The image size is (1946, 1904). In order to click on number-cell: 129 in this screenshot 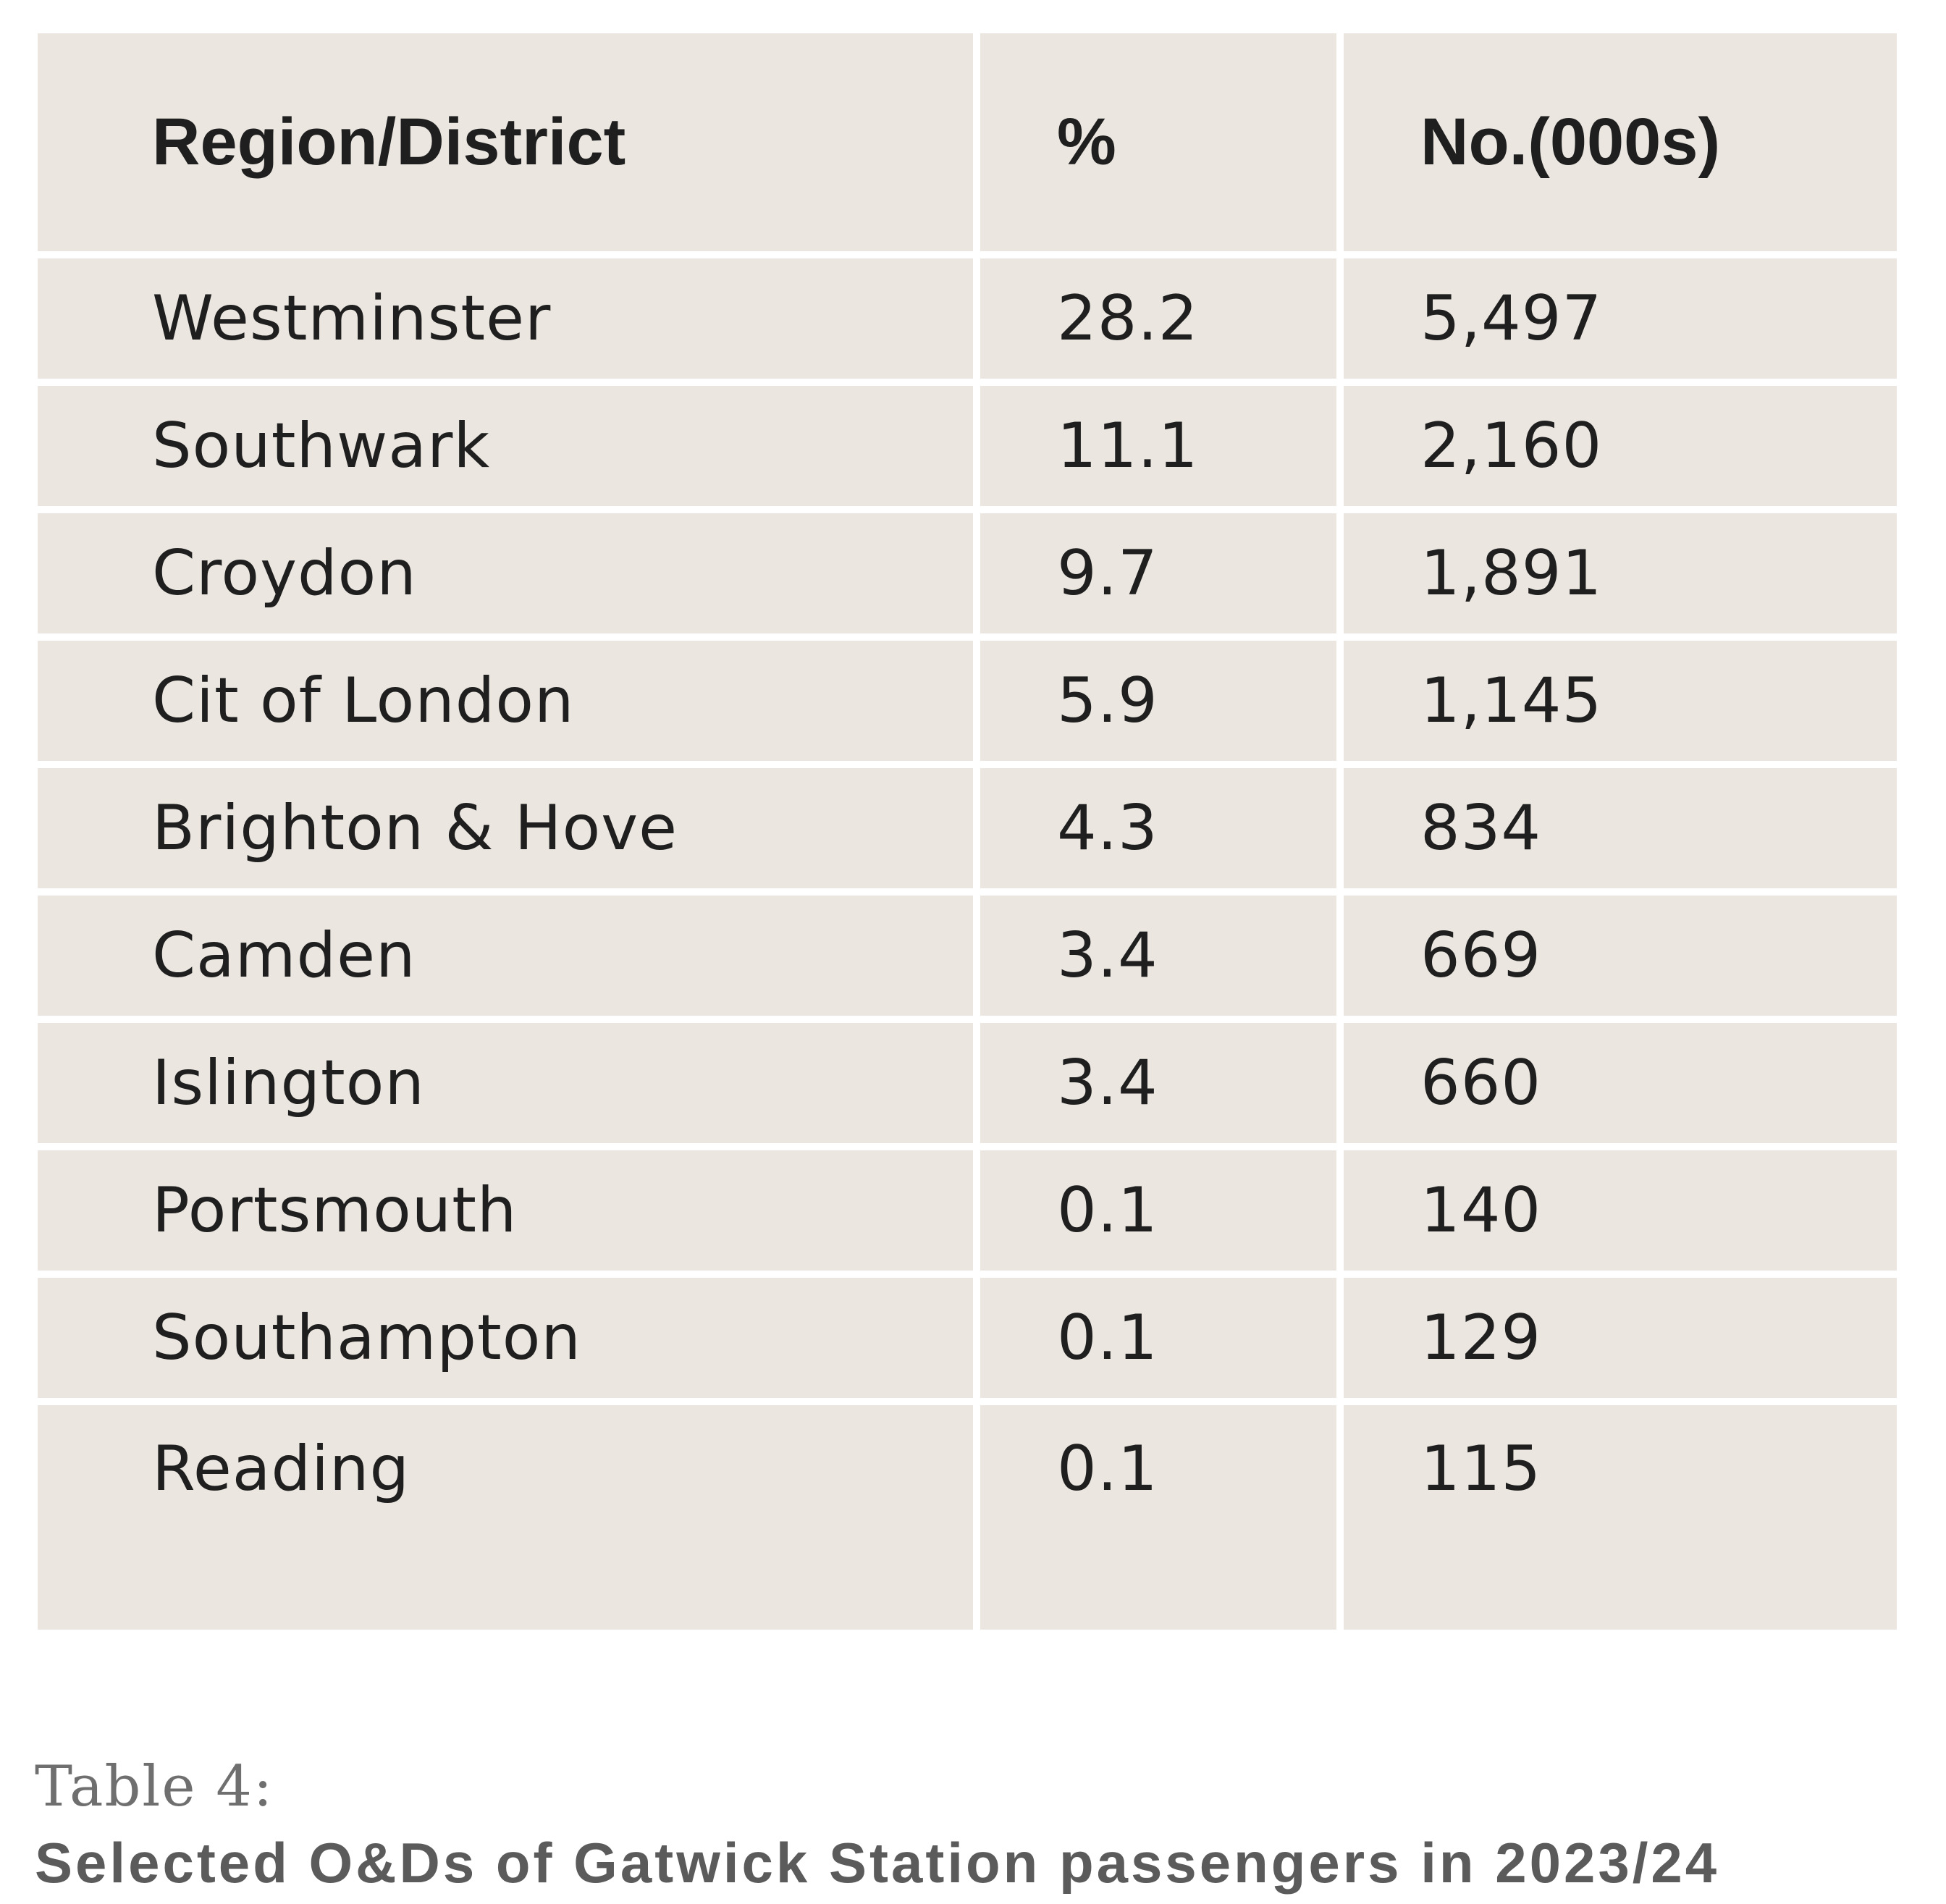, I will do `click(1620, 1341)`.